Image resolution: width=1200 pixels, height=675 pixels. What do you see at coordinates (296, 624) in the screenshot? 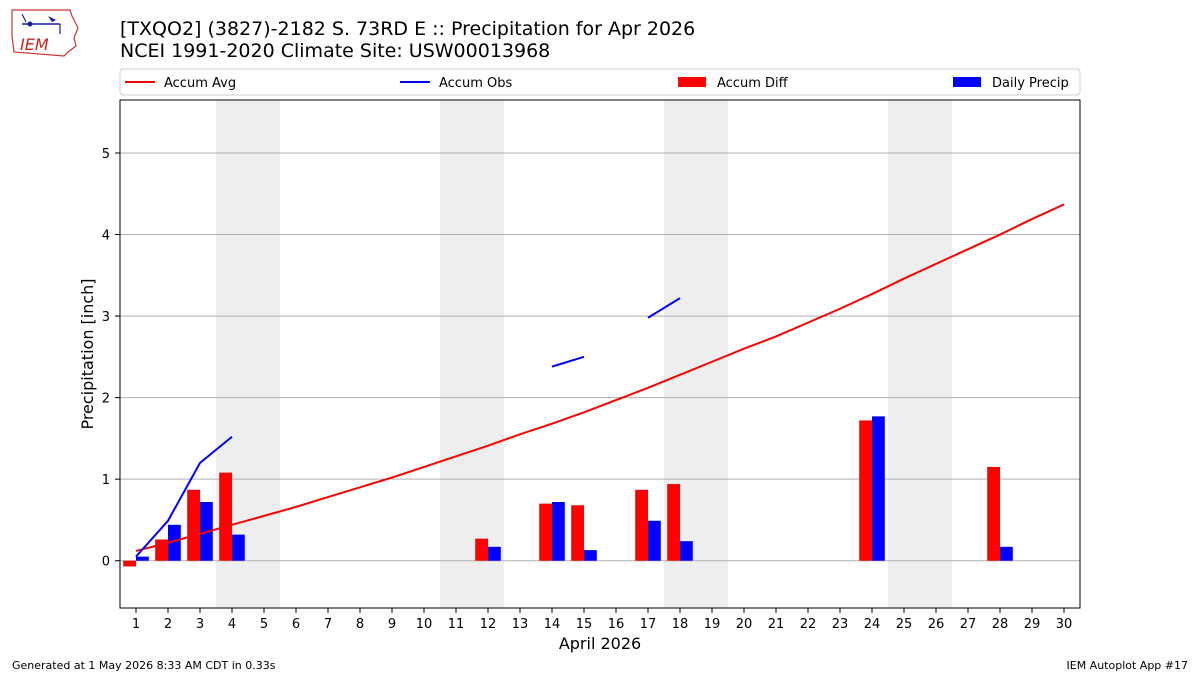
I see `x-tick-label: 6` at bounding box center [296, 624].